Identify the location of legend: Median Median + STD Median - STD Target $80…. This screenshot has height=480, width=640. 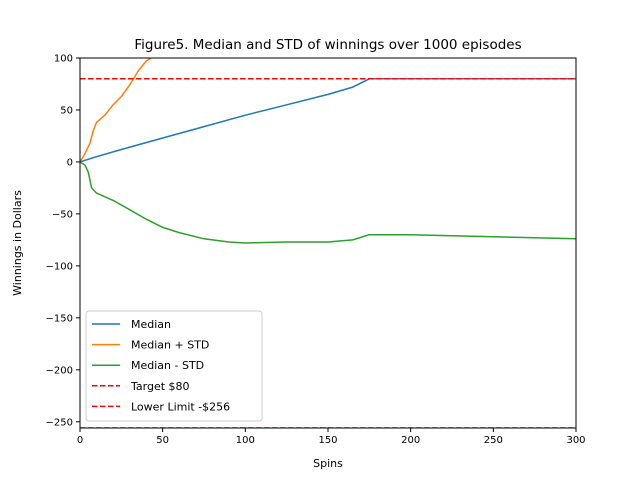
(174, 366).